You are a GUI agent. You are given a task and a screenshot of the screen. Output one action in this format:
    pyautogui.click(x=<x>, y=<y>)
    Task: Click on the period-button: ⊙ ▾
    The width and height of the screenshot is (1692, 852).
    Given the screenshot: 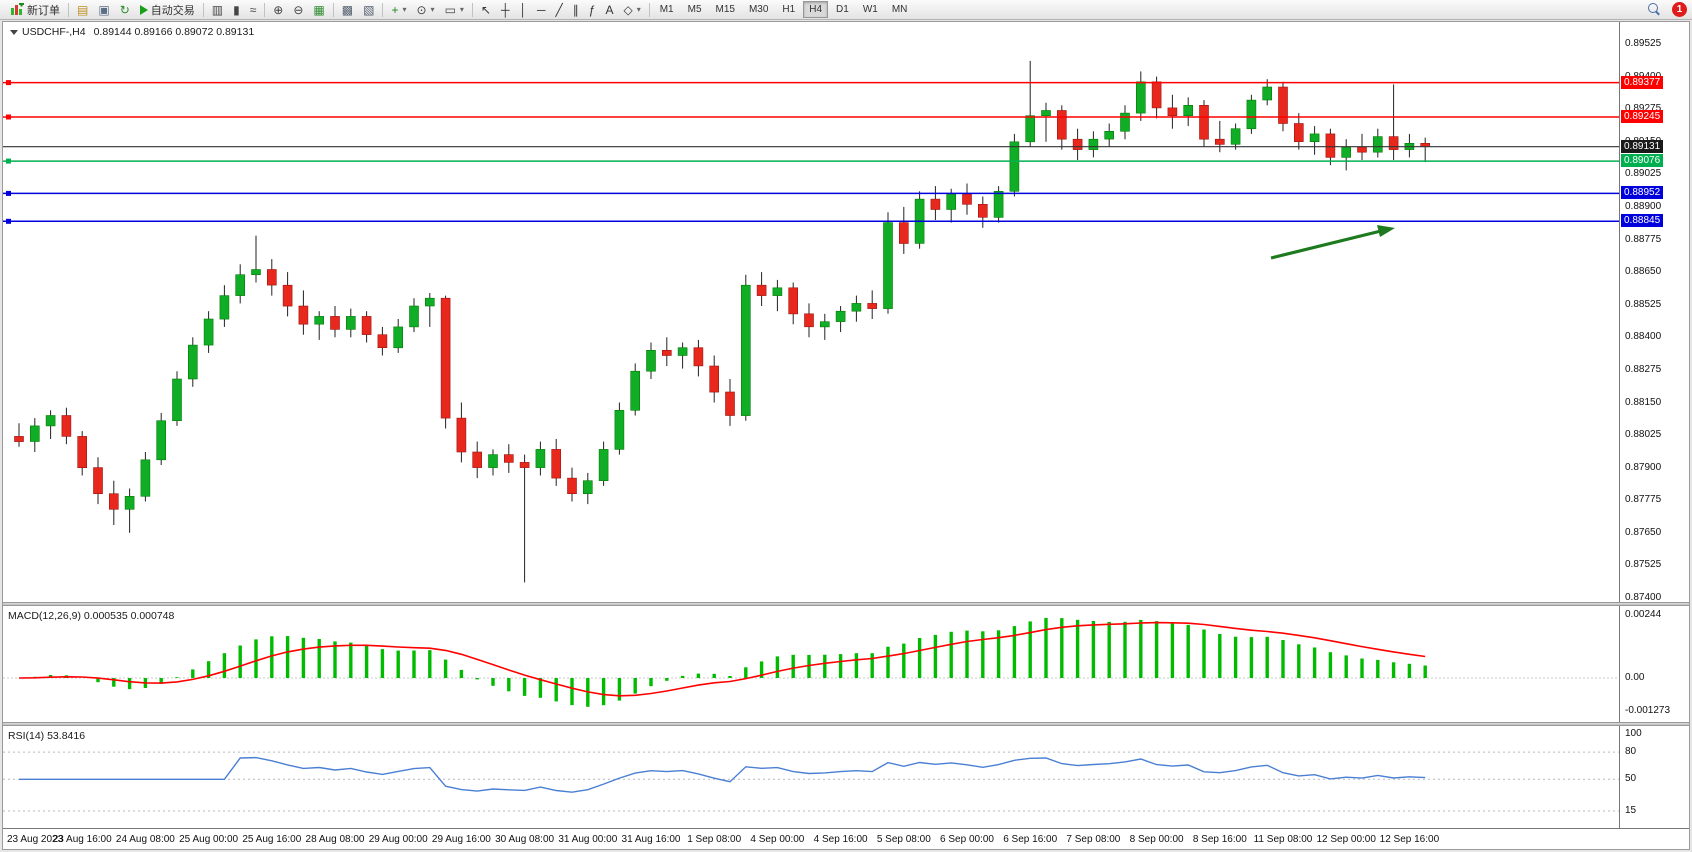 What is the action you would take?
    pyautogui.click(x=425, y=10)
    